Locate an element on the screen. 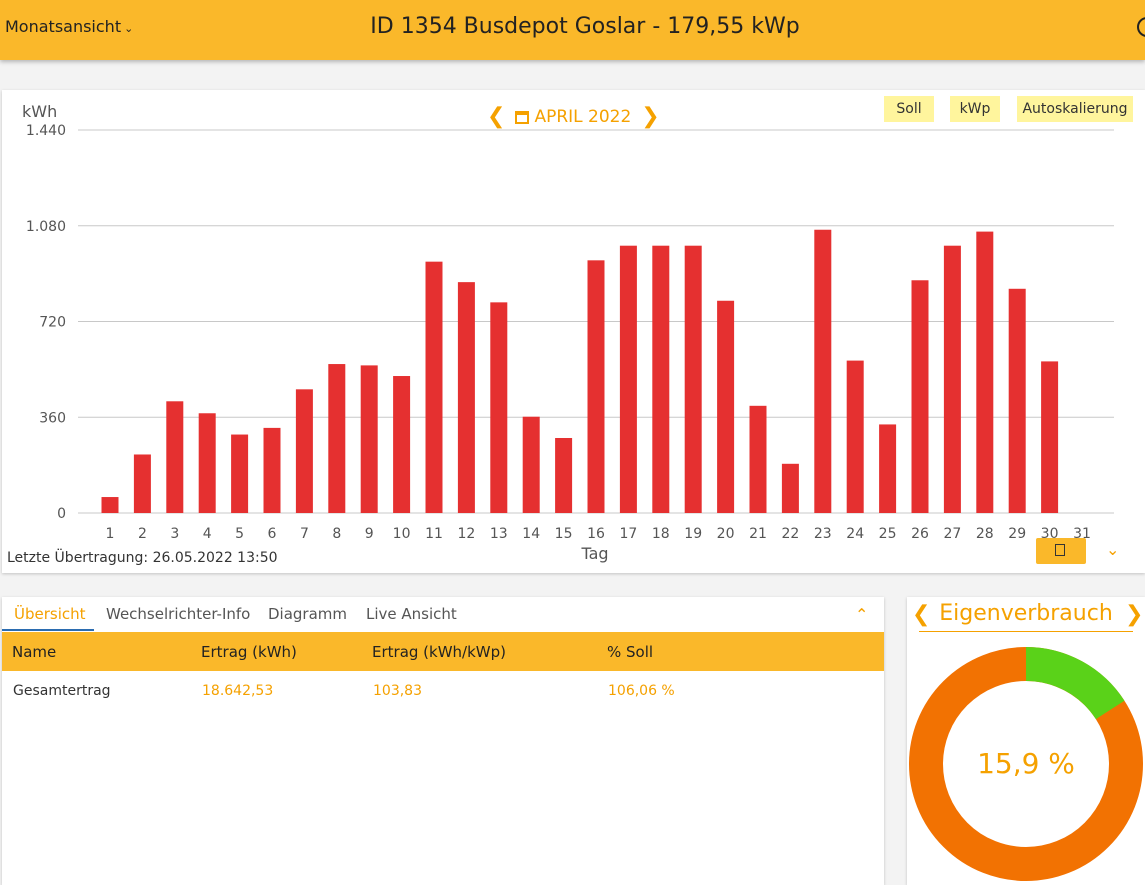 This screenshot has height=885, width=1145. x-tick-label: 6 is located at coordinates (272, 534).